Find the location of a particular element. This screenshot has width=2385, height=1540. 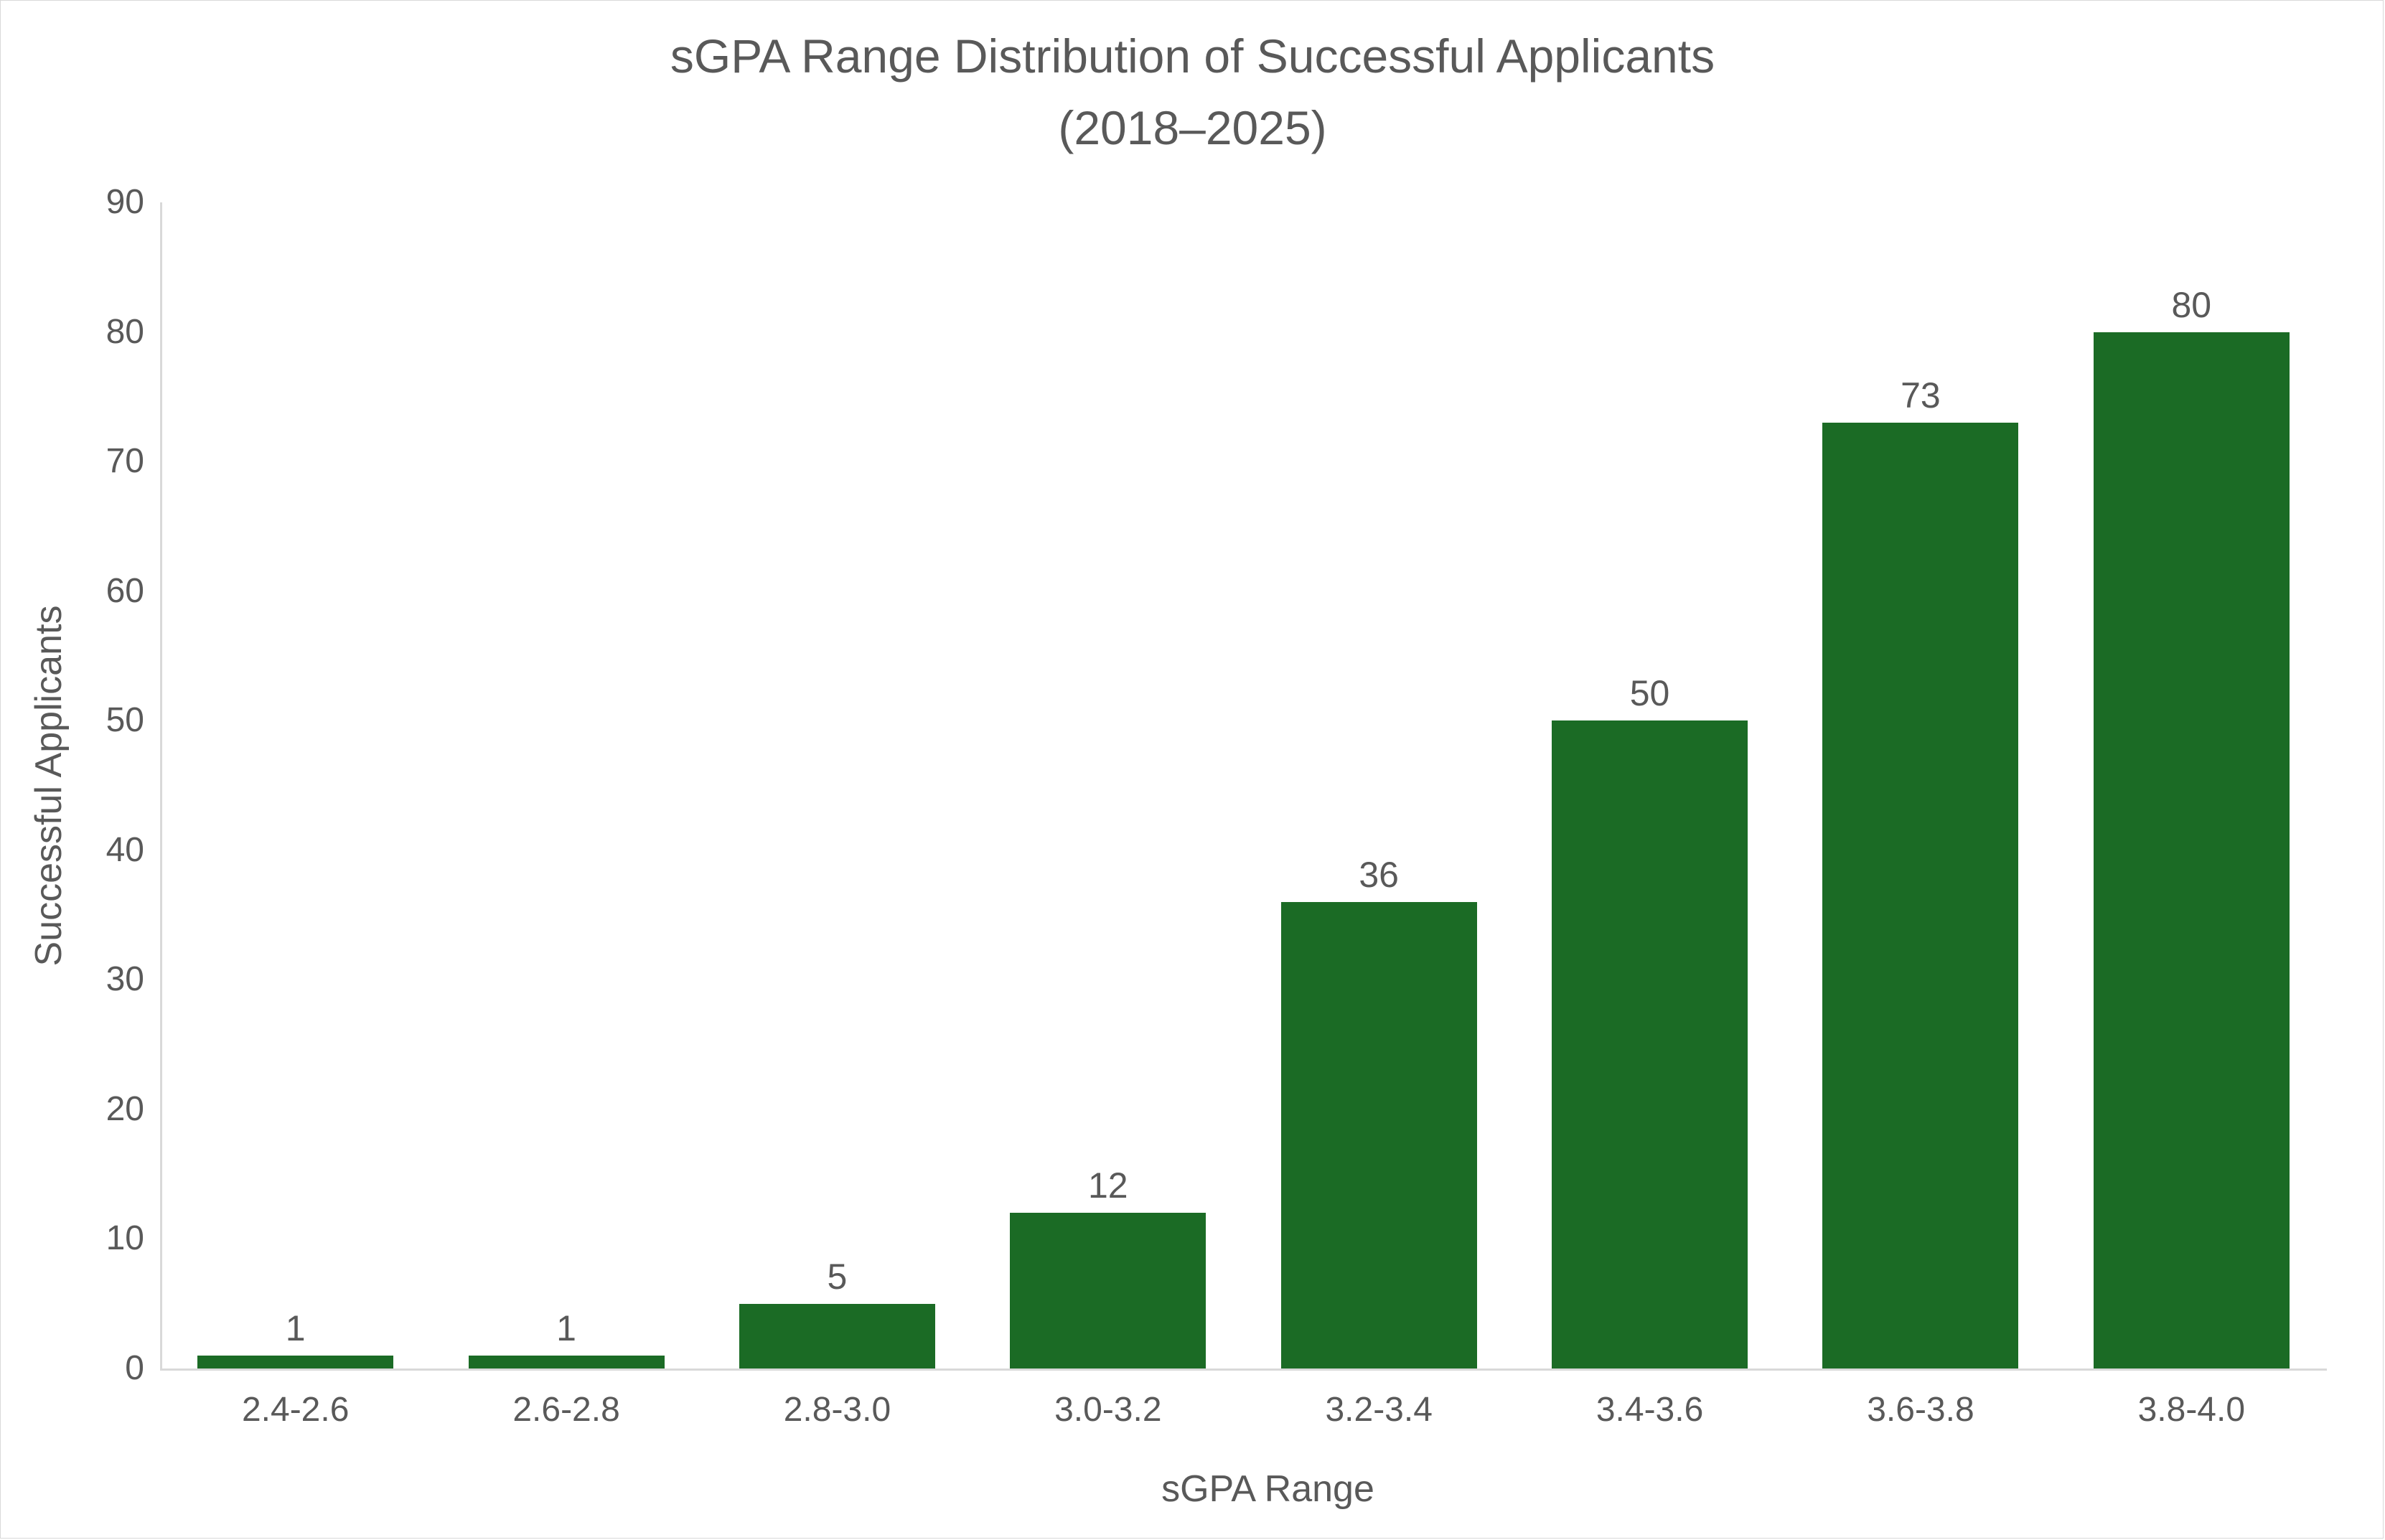

y-tick-label: 90 is located at coordinates (125, 202).